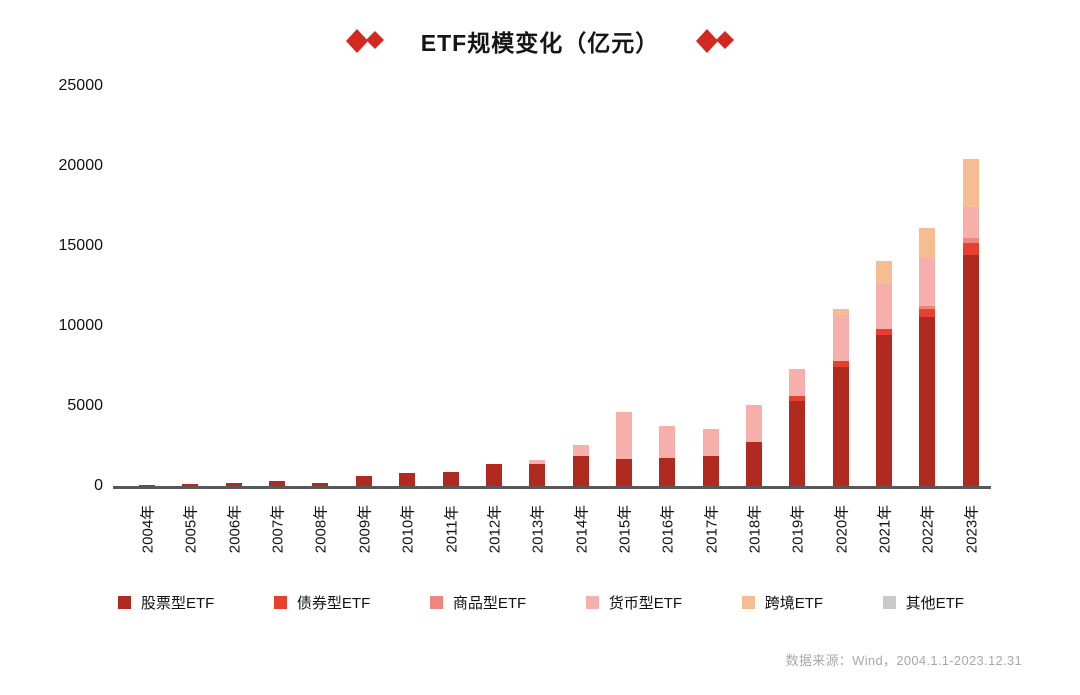 The height and width of the screenshot is (695, 1080). I want to click on x-axis-line, so click(552, 487).